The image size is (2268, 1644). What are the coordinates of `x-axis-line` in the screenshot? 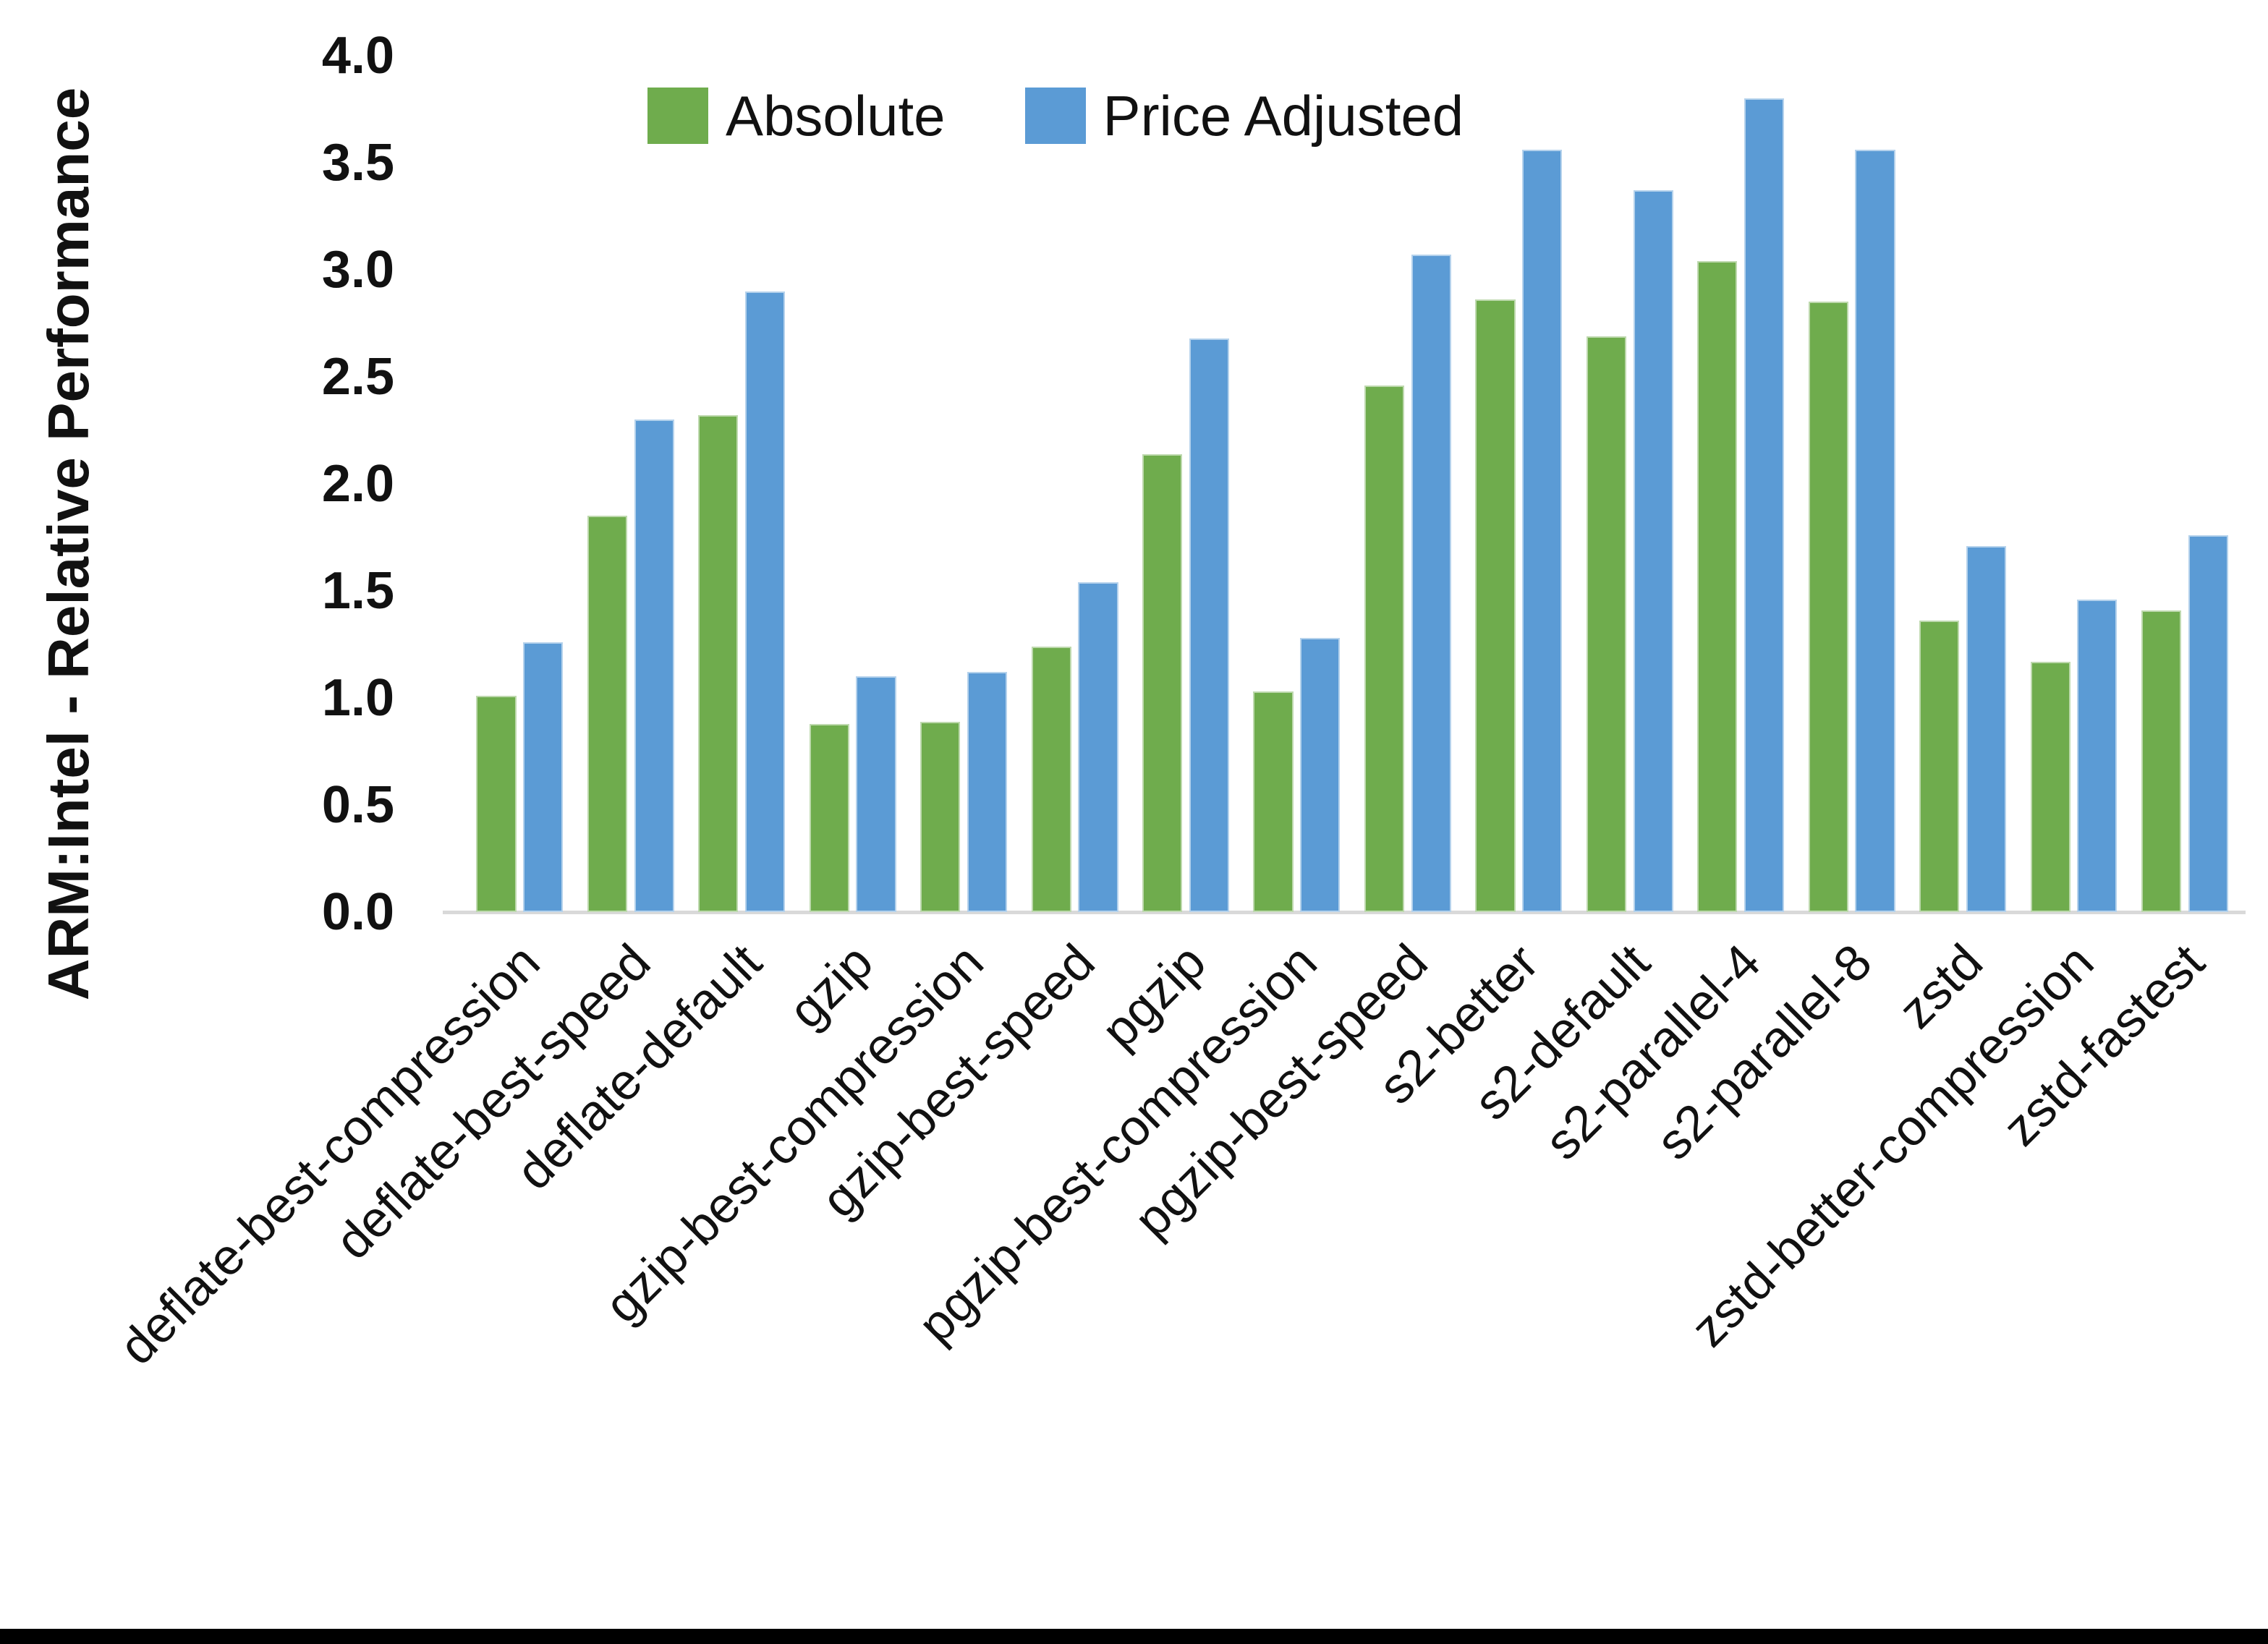 It's located at (1344, 912).